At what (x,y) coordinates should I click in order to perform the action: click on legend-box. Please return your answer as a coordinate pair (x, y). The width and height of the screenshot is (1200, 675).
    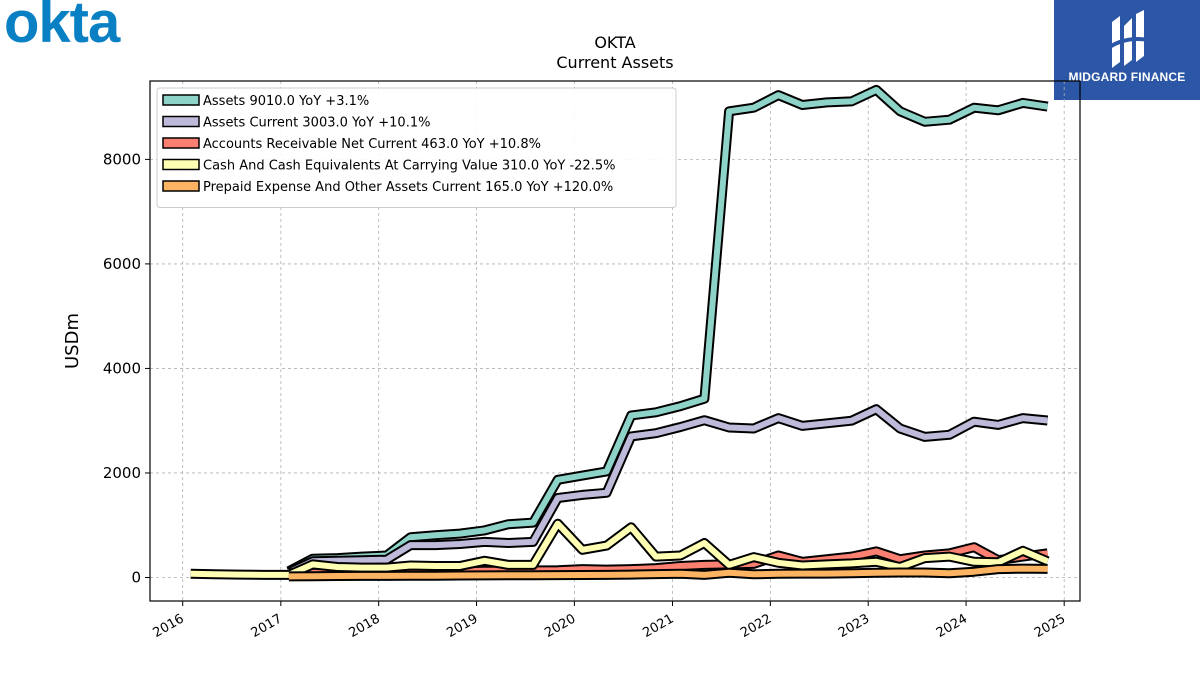
    Looking at the image, I should click on (416, 147).